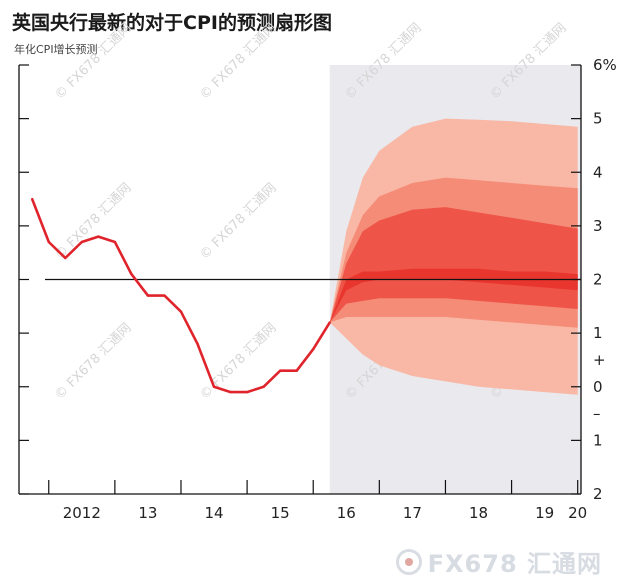  What do you see at coordinates (598, 226) in the screenshot?
I see `y-tick-label: 3` at bounding box center [598, 226].